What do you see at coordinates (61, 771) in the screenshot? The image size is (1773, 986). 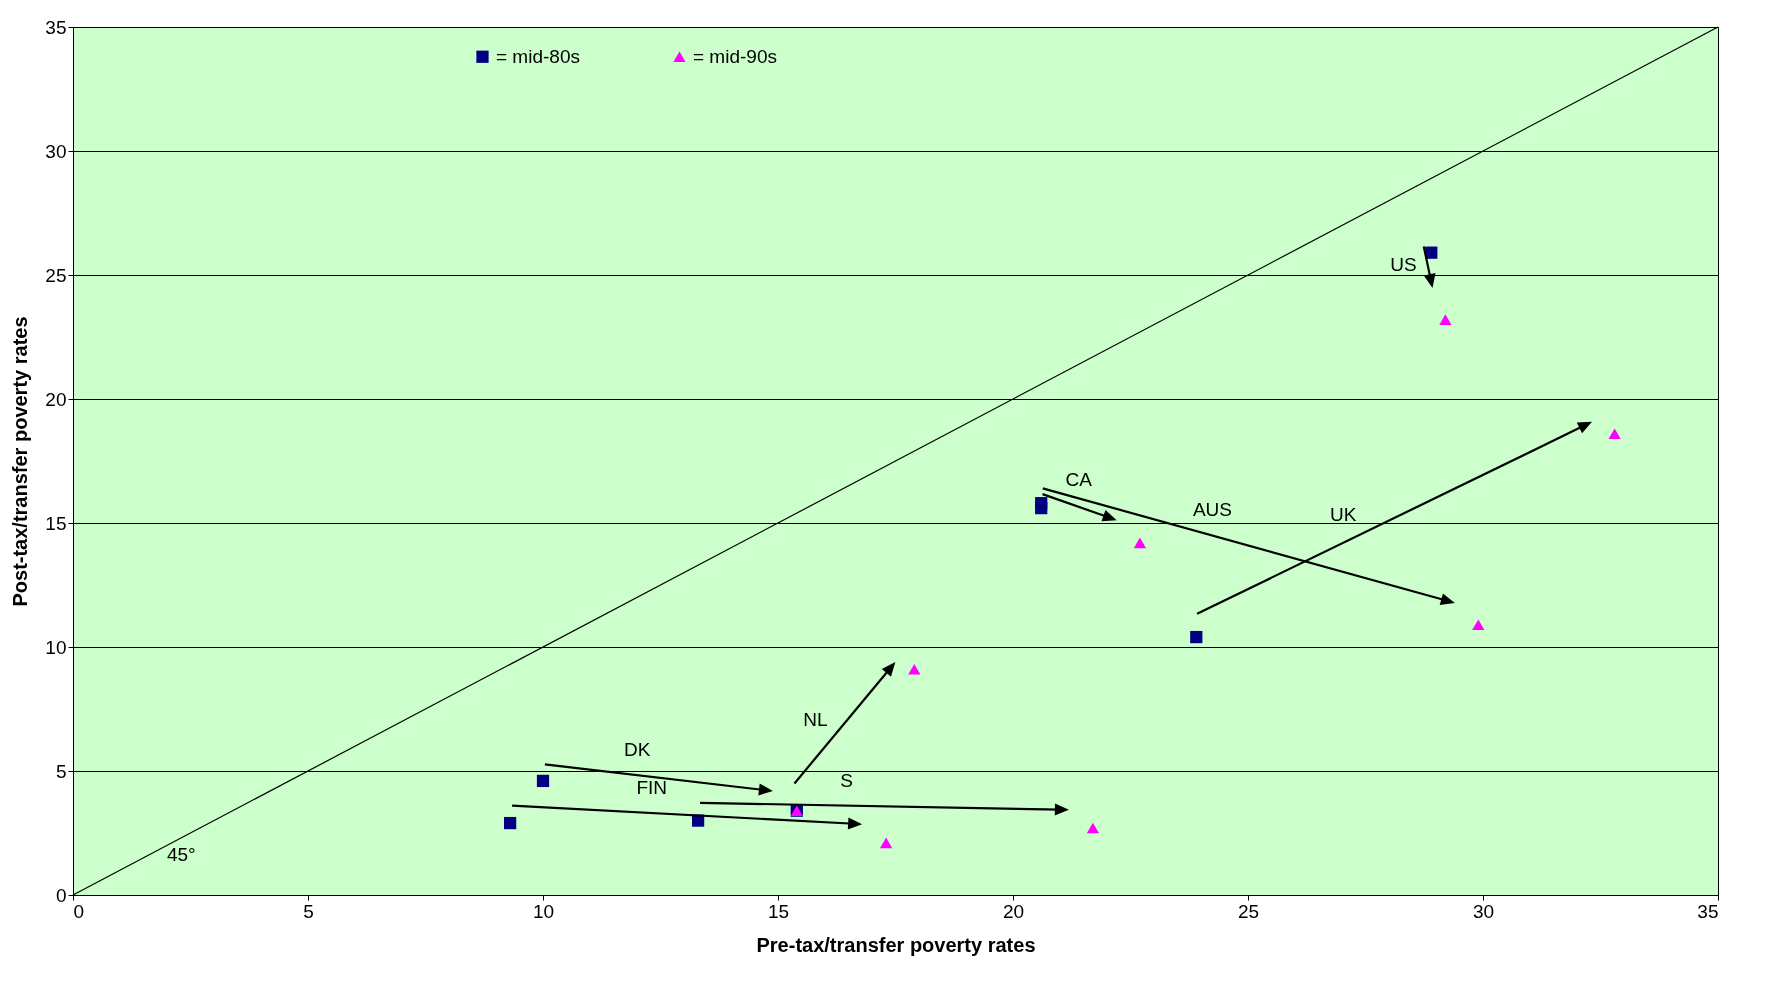 I see `y-tick-label: 5` at bounding box center [61, 771].